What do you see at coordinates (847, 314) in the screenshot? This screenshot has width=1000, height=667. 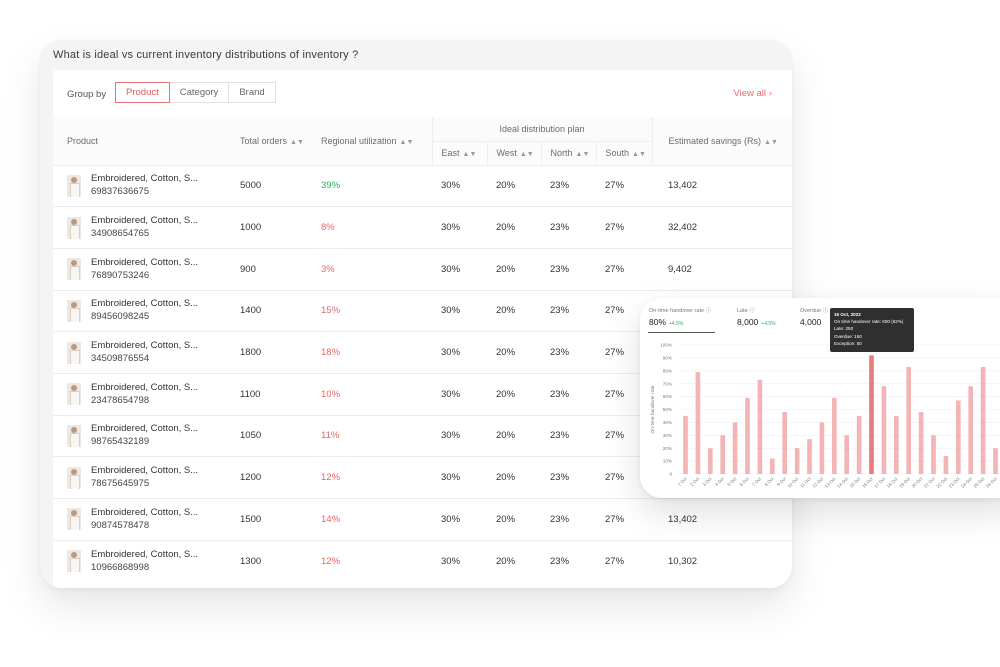 I see `tooltip-title: 16 Oct, 2022` at bounding box center [847, 314].